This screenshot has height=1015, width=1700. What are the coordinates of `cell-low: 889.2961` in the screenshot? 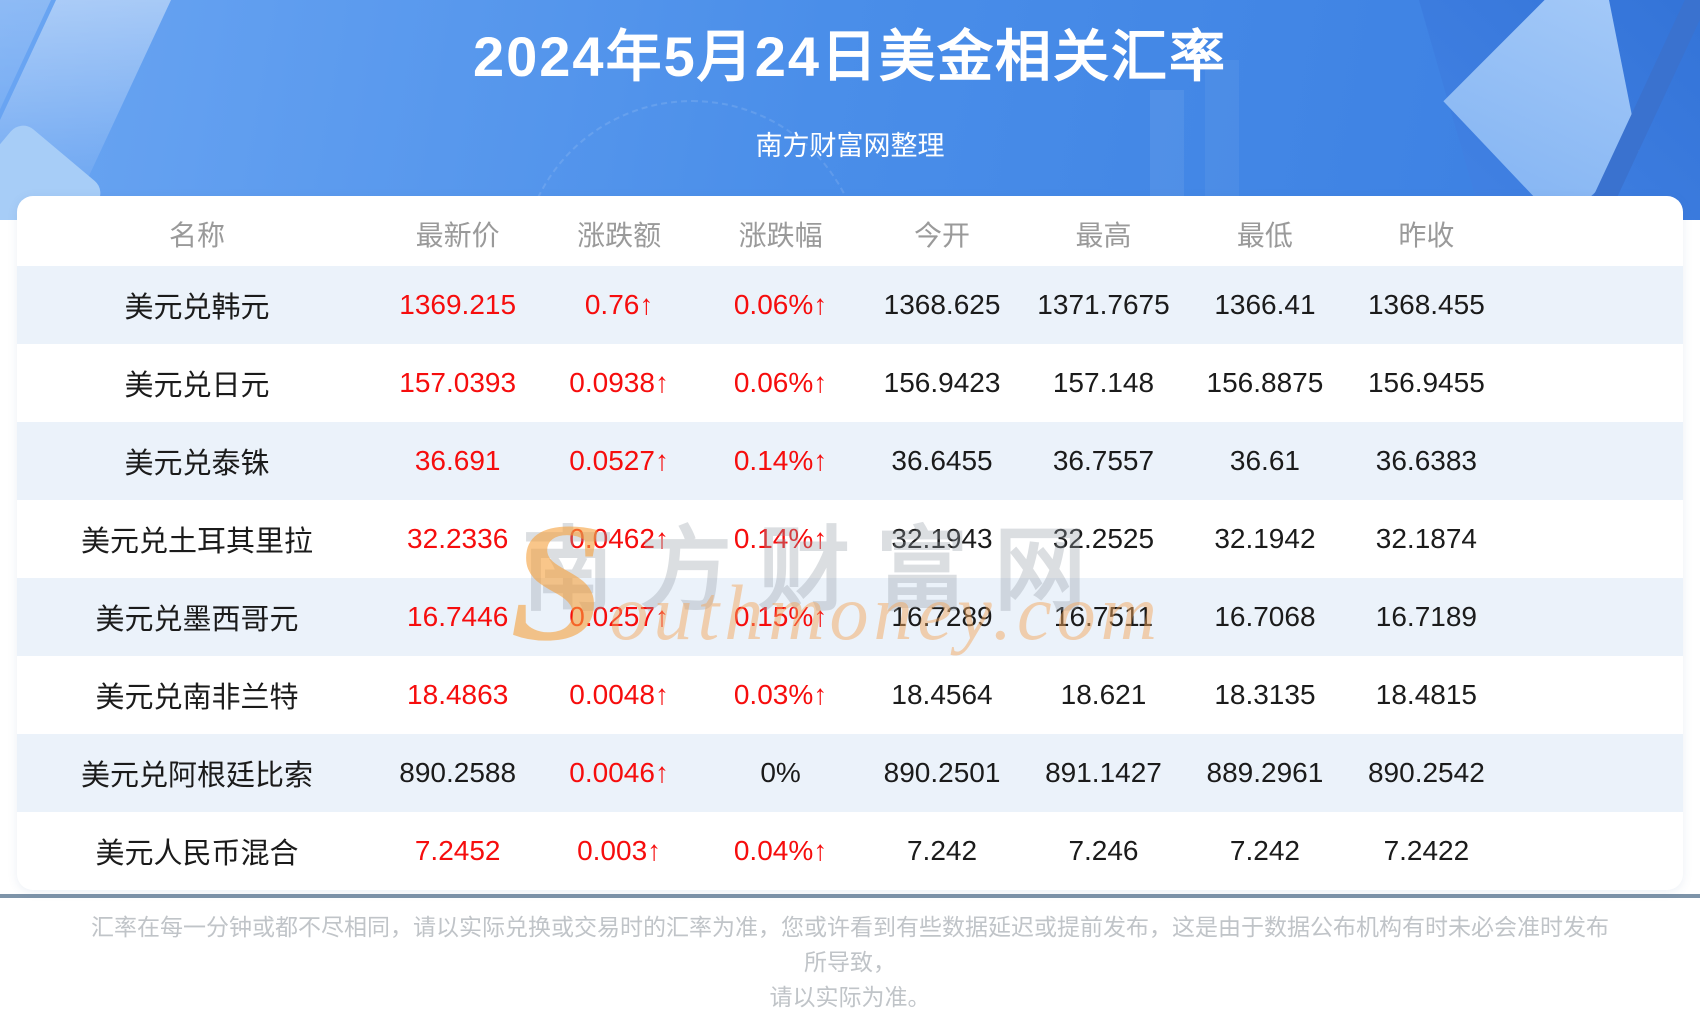 It's located at (1265, 772).